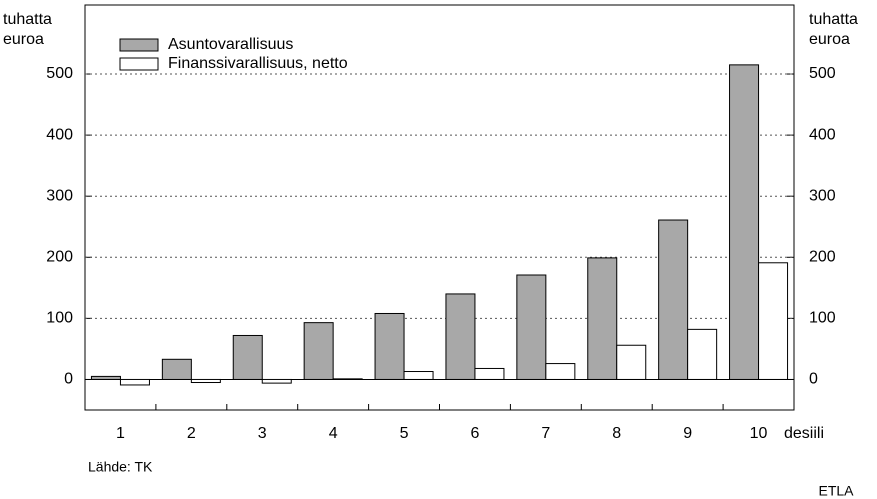 The width and height of the screenshot is (877, 499). I want to click on y2-tick-label: 300, so click(822, 195).